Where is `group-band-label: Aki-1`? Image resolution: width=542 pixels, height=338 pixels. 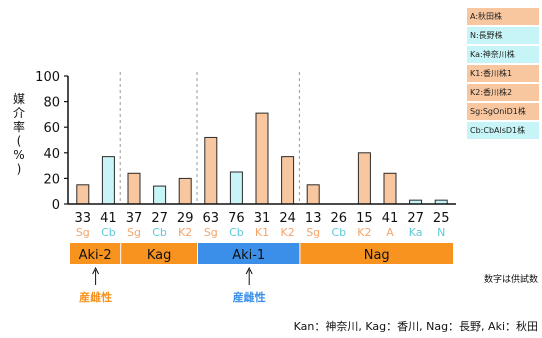
group-band-label: Aki-1 is located at coordinates (248, 255).